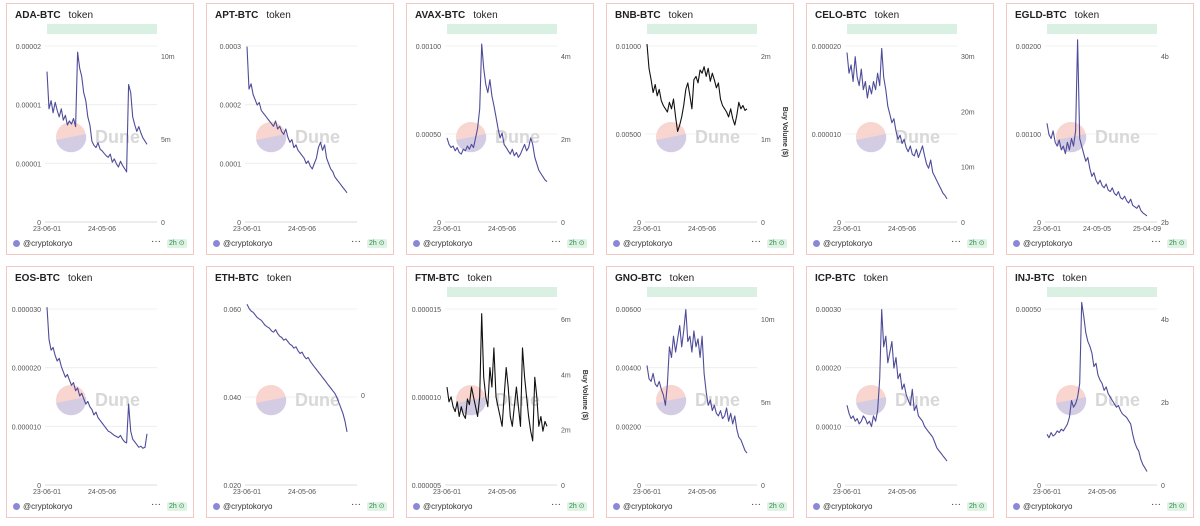 This screenshot has width=1200, height=526. Describe the element at coordinates (426, 310) in the screenshot. I see `y-tick-label: 0.000015` at that location.